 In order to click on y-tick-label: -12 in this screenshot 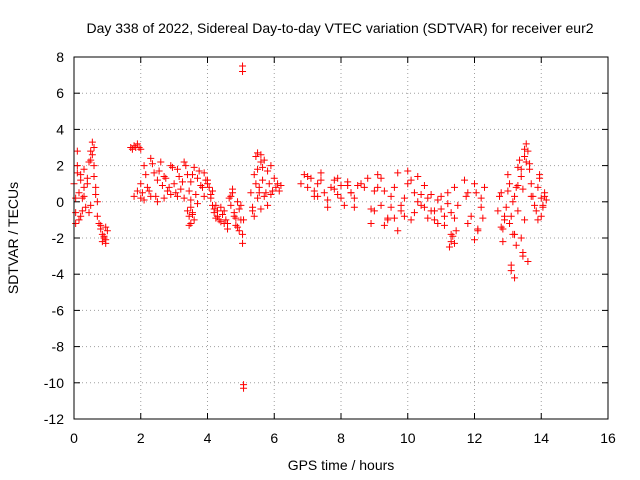, I will do `click(54, 419)`.